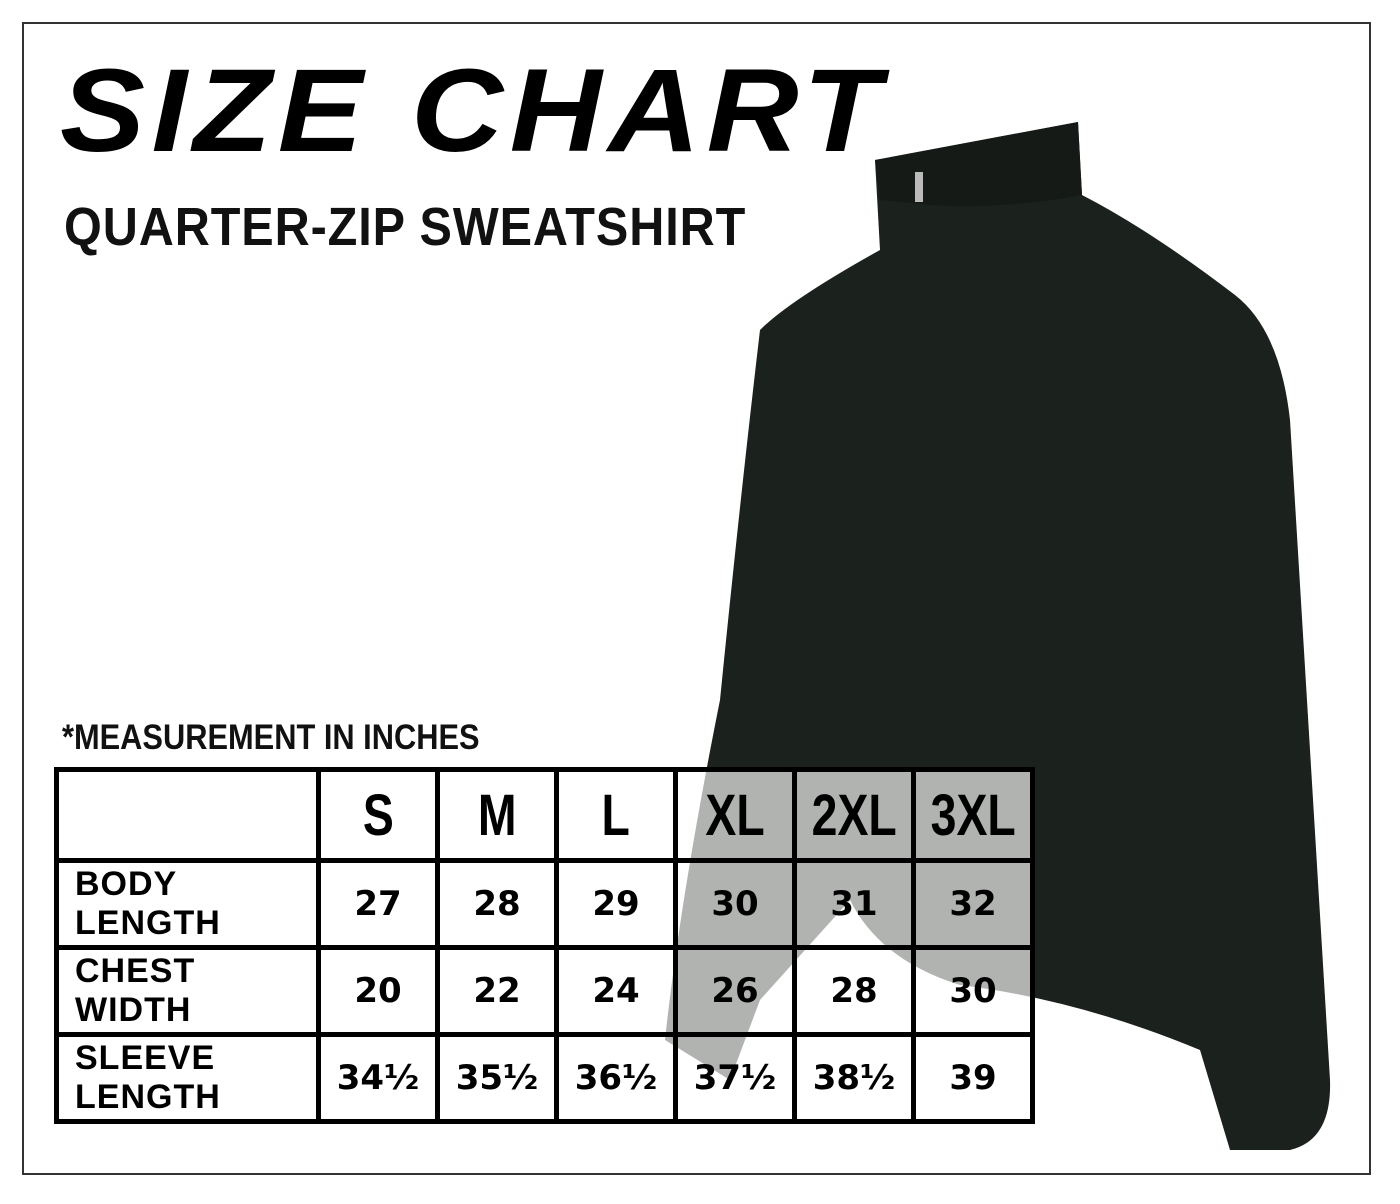 The height and width of the screenshot is (1204, 1400). I want to click on page-title: SIZE CHART, so click(474, 111).